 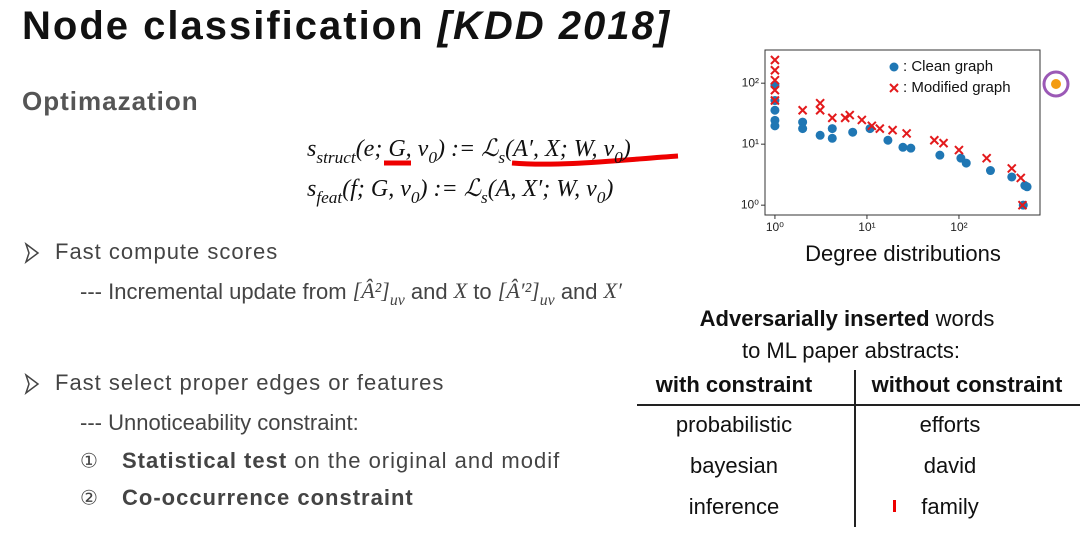 I want to click on slide-title: Node classification [KDD 2018], so click(x=346, y=26).